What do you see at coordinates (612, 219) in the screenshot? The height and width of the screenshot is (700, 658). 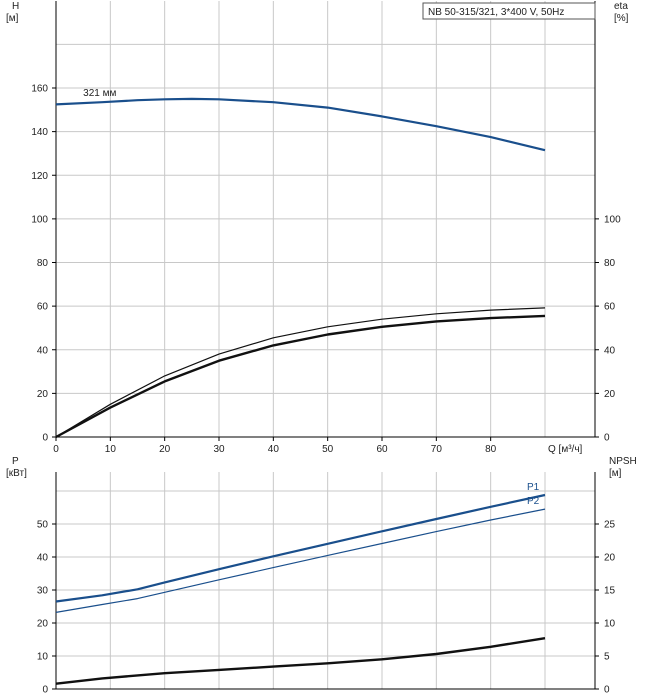 I see `right-tick-label: 100` at bounding box center [612, 219].